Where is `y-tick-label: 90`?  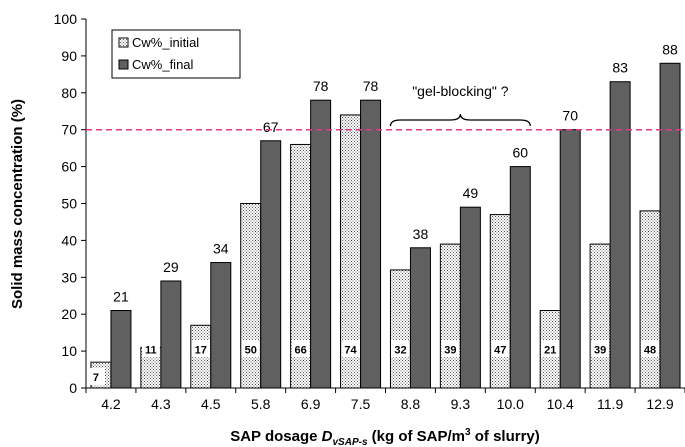
y-tick-label: 90 is located at coordinates (69, 56).